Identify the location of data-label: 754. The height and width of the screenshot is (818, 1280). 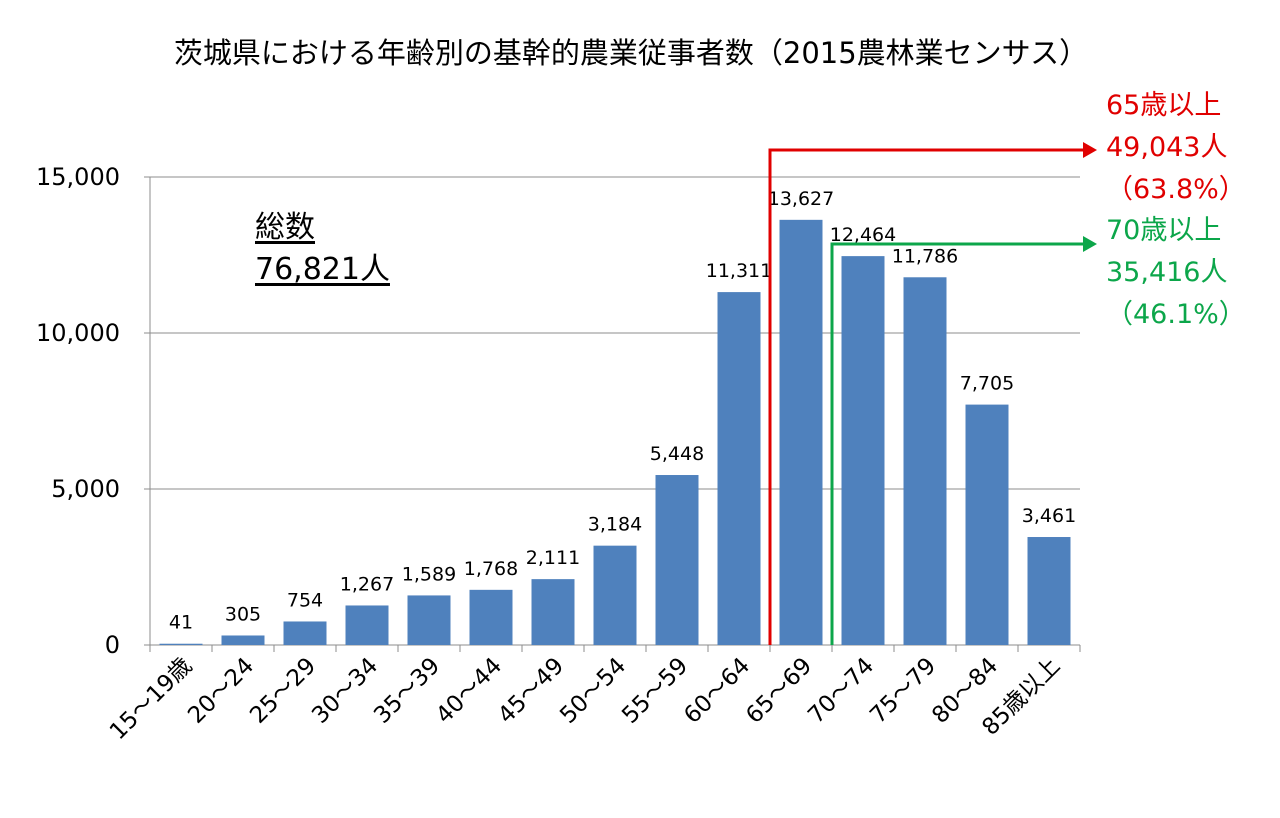
(305, 600).